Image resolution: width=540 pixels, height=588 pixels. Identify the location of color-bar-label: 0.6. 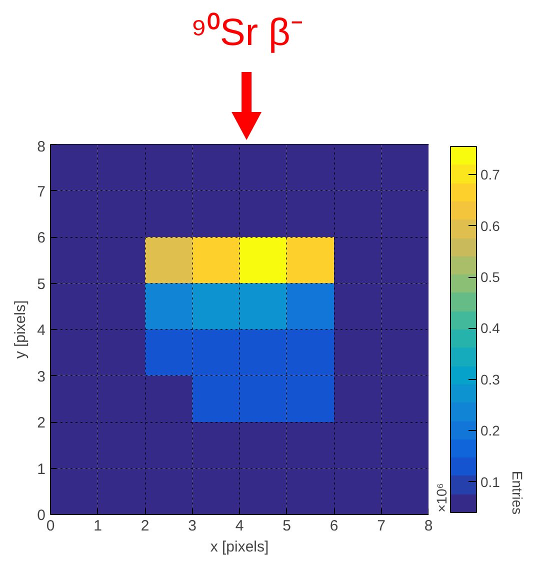
(490, 226).